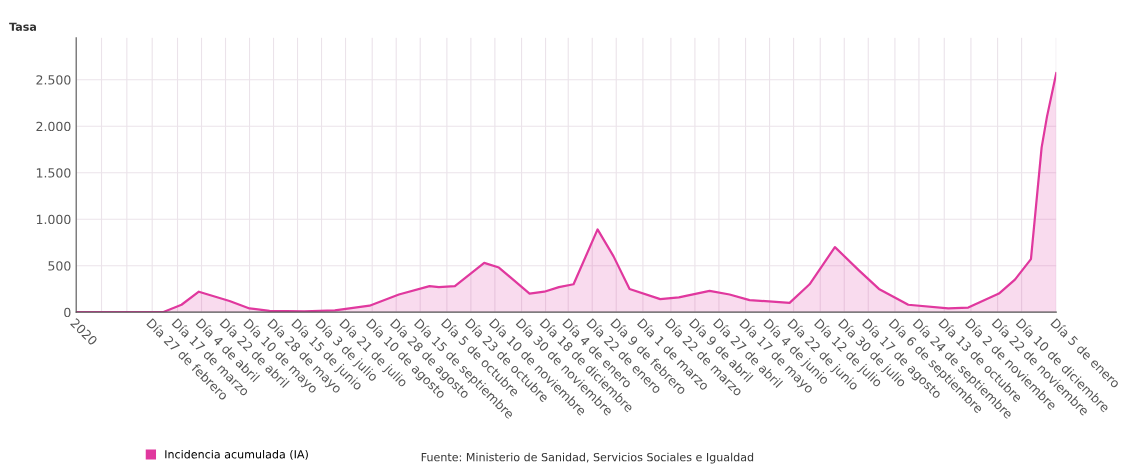 The width and height of the screenshot is (1137, 473). What do you see at coordinates (53, 173) in the screenshot?
I see `y-tick-label: 1.500` at bounding box center [53, 173].